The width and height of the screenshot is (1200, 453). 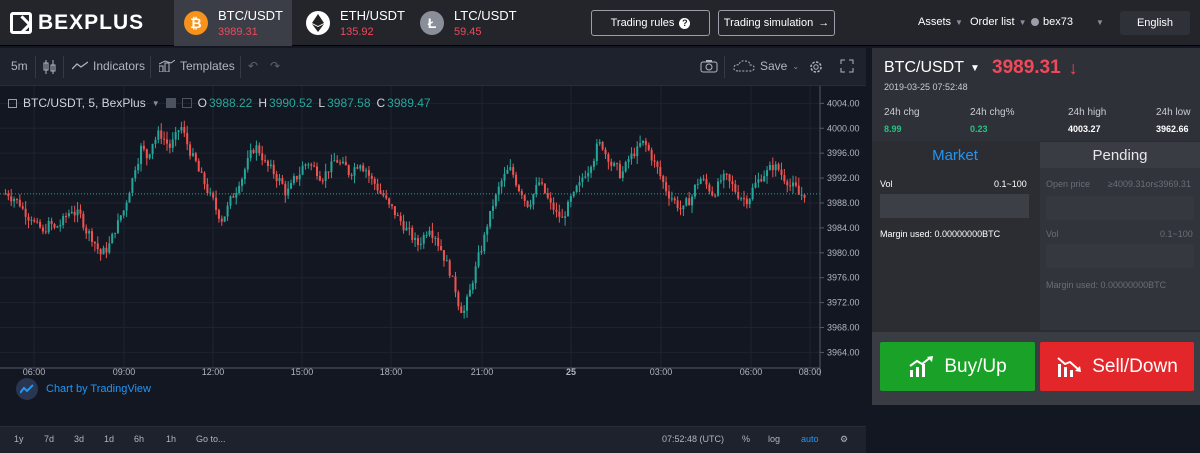 I want to click on trading-simulation-button: Trading simulation →, so click(x=776, y=23).